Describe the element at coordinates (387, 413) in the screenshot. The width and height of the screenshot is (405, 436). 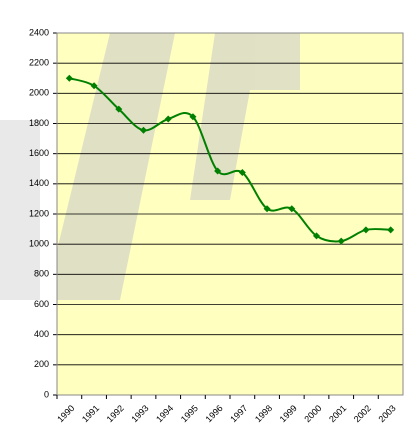
I see `x-tick-label: 2003` at that location.